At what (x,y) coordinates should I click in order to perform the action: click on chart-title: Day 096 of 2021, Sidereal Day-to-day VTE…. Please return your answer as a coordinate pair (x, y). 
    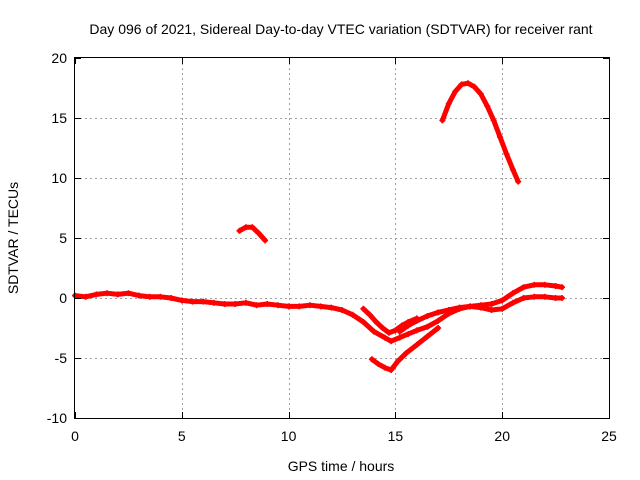
    Looking at the image, I should click on (340, 29).